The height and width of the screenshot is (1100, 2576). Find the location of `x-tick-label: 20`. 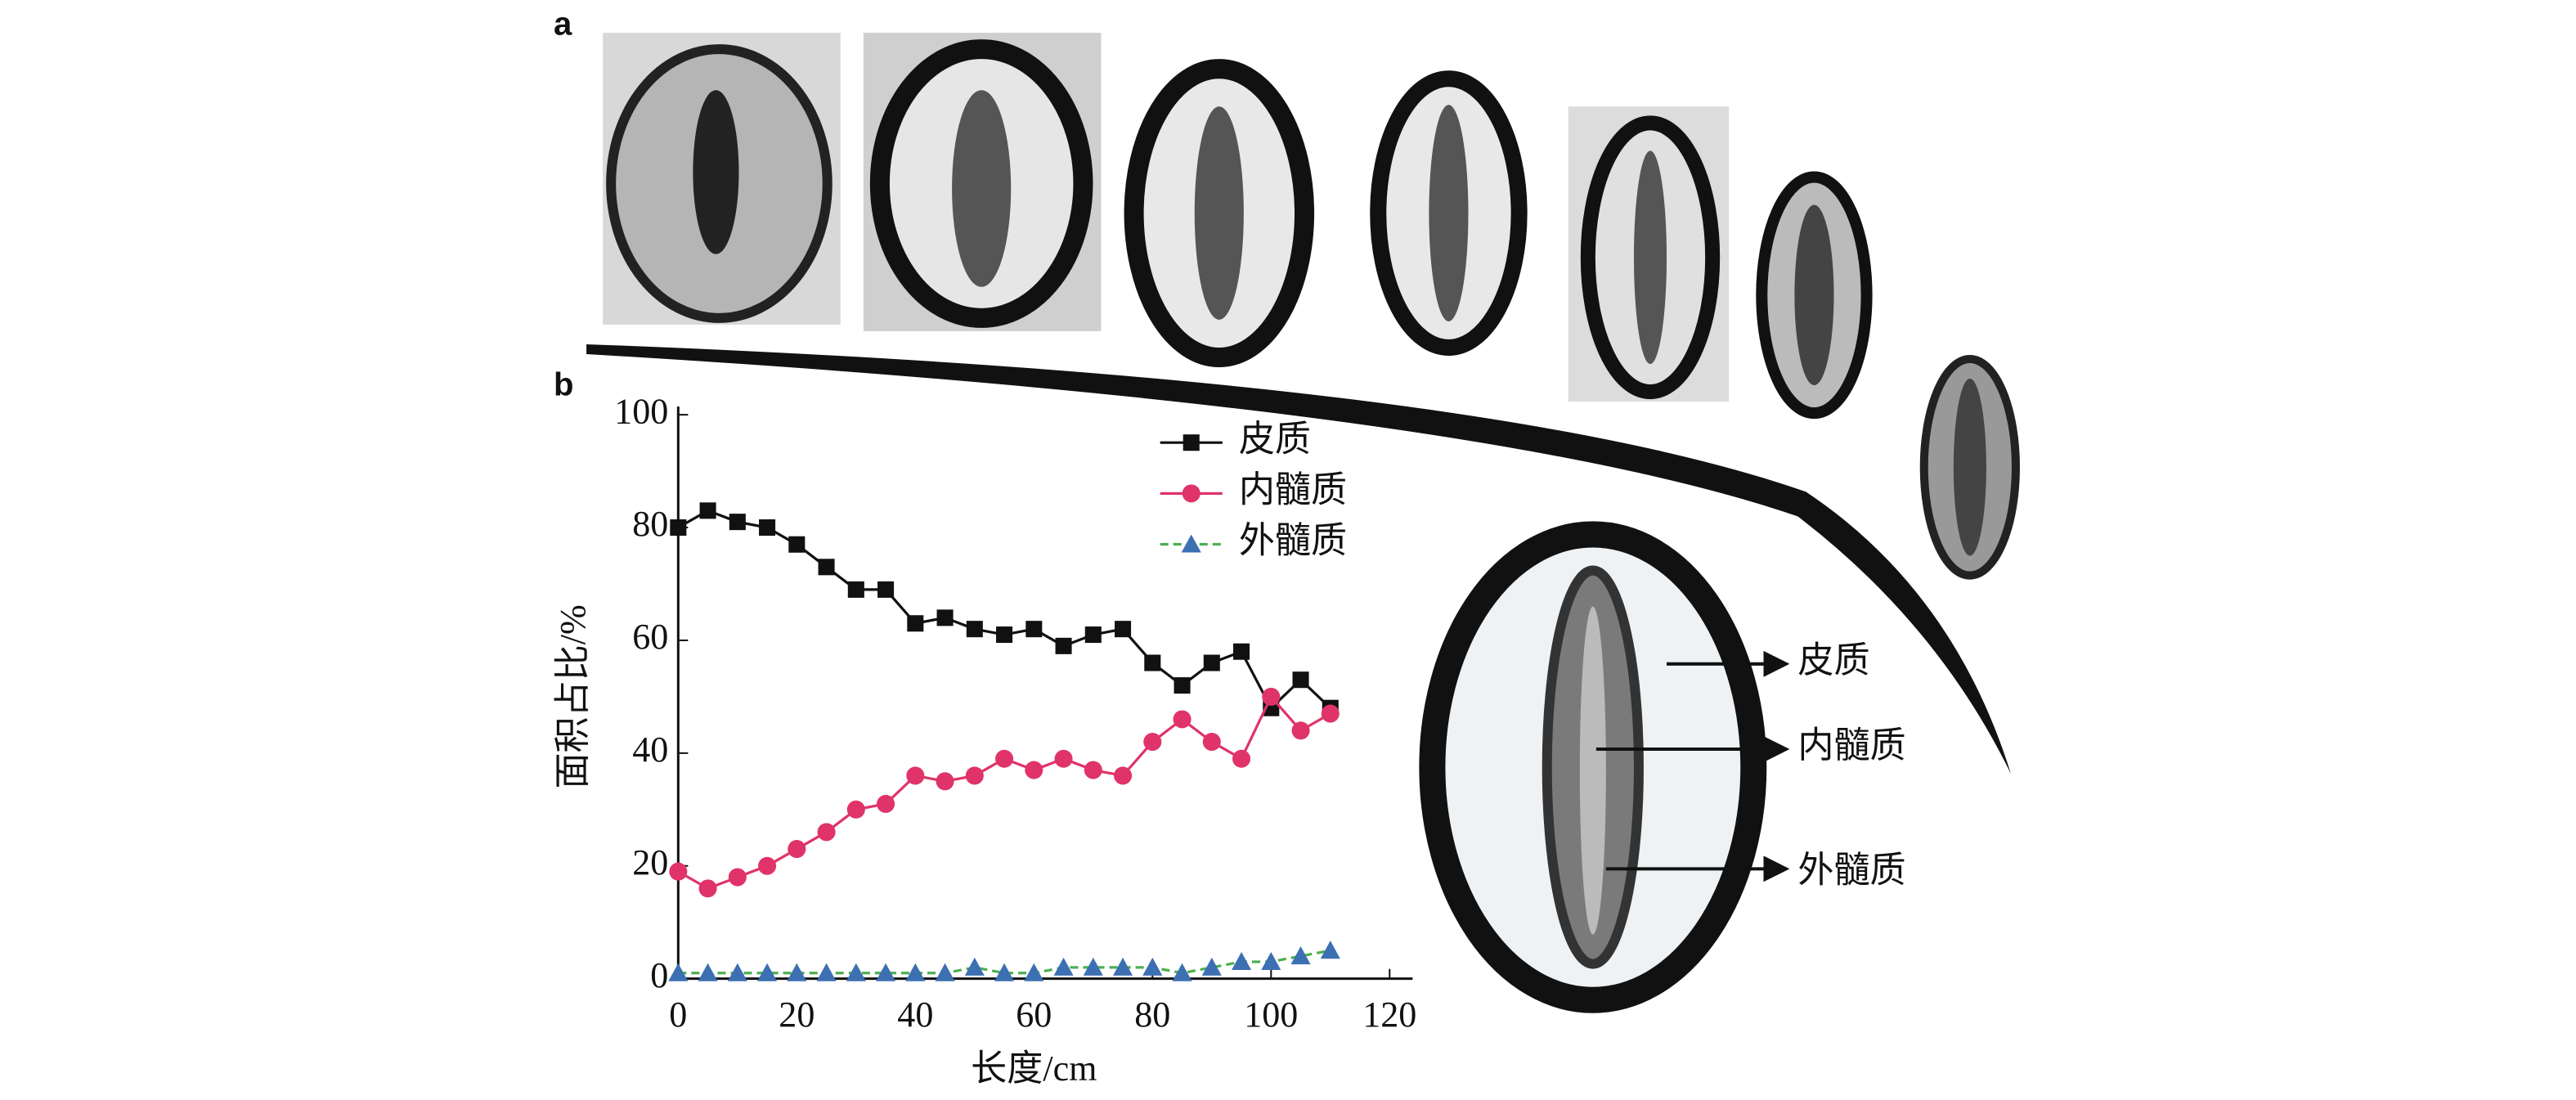

x-tick-label: 20 is located at coordinates (797, 1014).